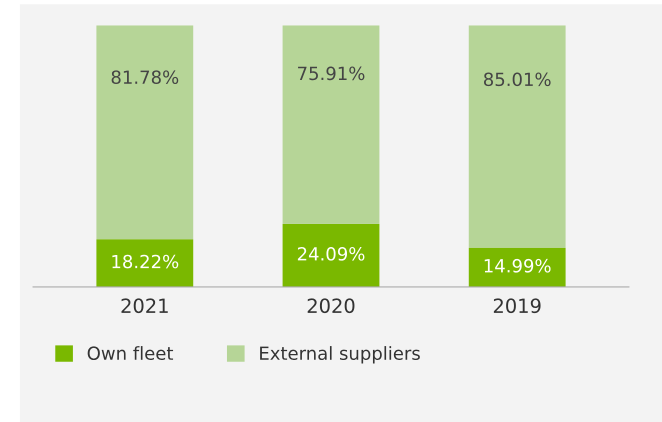 The width and height of the screenshot is (662, 422). What do you see at coordinates (131, 353) in the screenshot?
I see `legend-label: Own fleet` at bounding box center [131, 353].